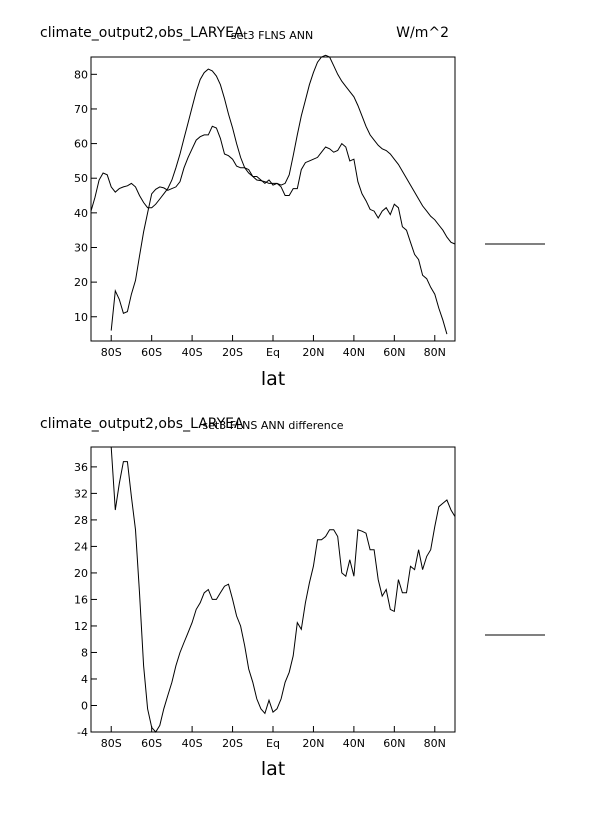  Describe the element at coordinates (81, 109) in the screenshot. I see `top-y-tick-label: 70` at that location.